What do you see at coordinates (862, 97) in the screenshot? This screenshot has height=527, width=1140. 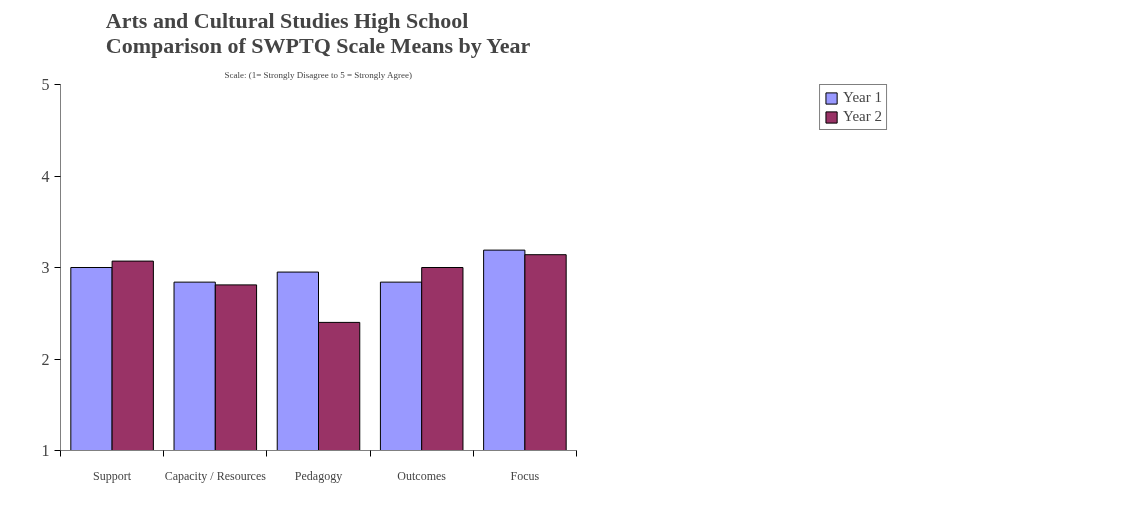 I see `legend-label: Year 1` at bounding box center [862, 97].